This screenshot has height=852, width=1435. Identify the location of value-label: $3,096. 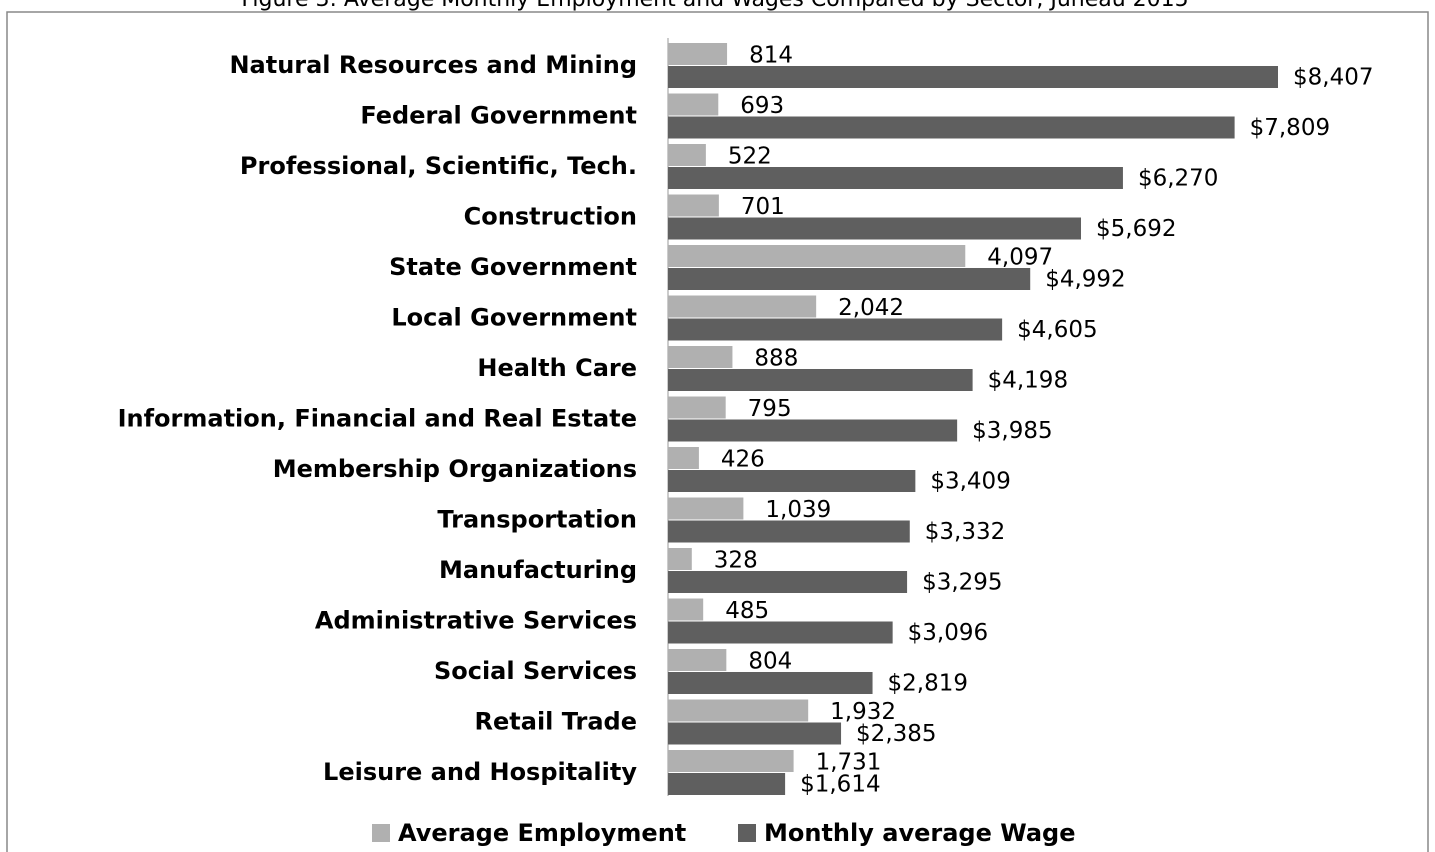
(948, 633).